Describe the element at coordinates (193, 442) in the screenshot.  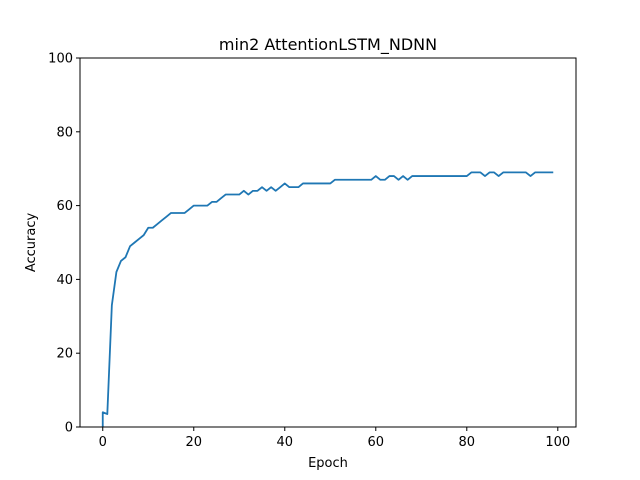
I see `x-tick-label: 20` at that location.